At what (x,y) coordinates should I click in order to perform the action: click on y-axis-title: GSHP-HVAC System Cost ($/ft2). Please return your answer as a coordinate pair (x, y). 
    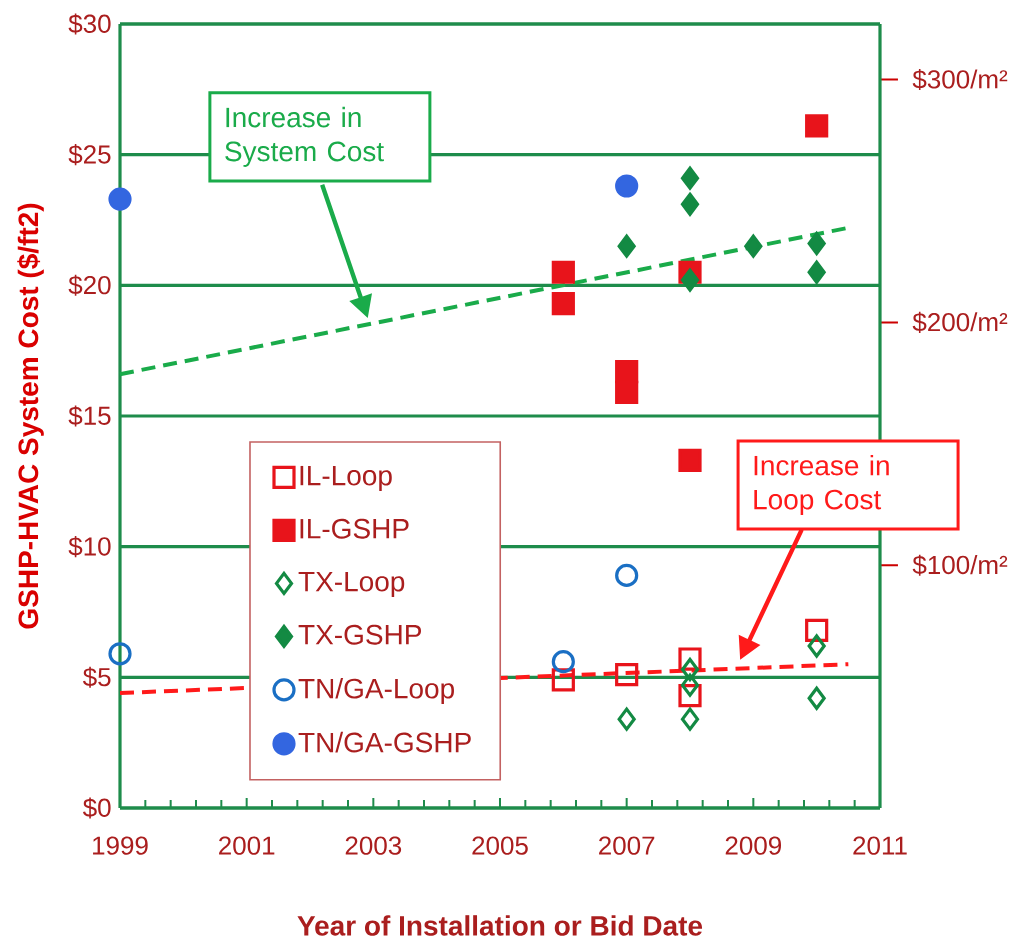
    Looking at the image, I should click on (30, 416).